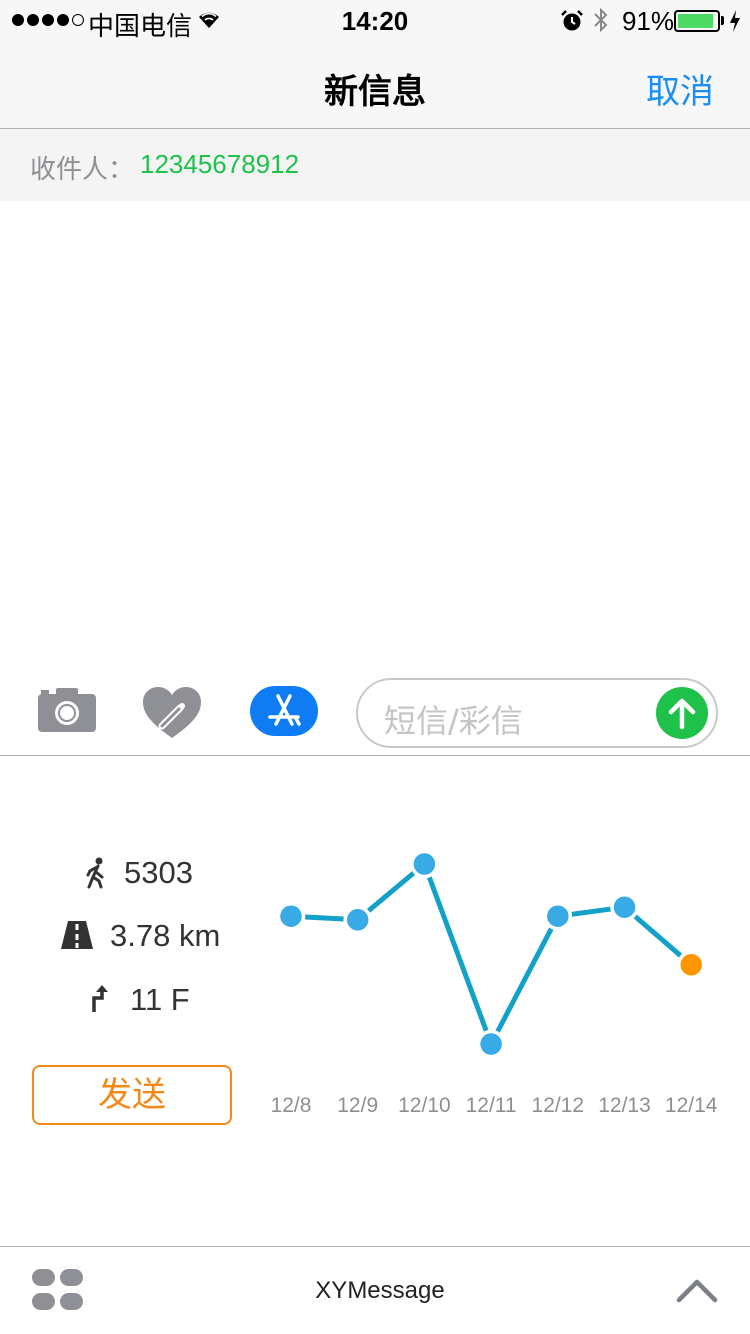  I want to click on x-tick-label: 12/13, so click(624, 1105).